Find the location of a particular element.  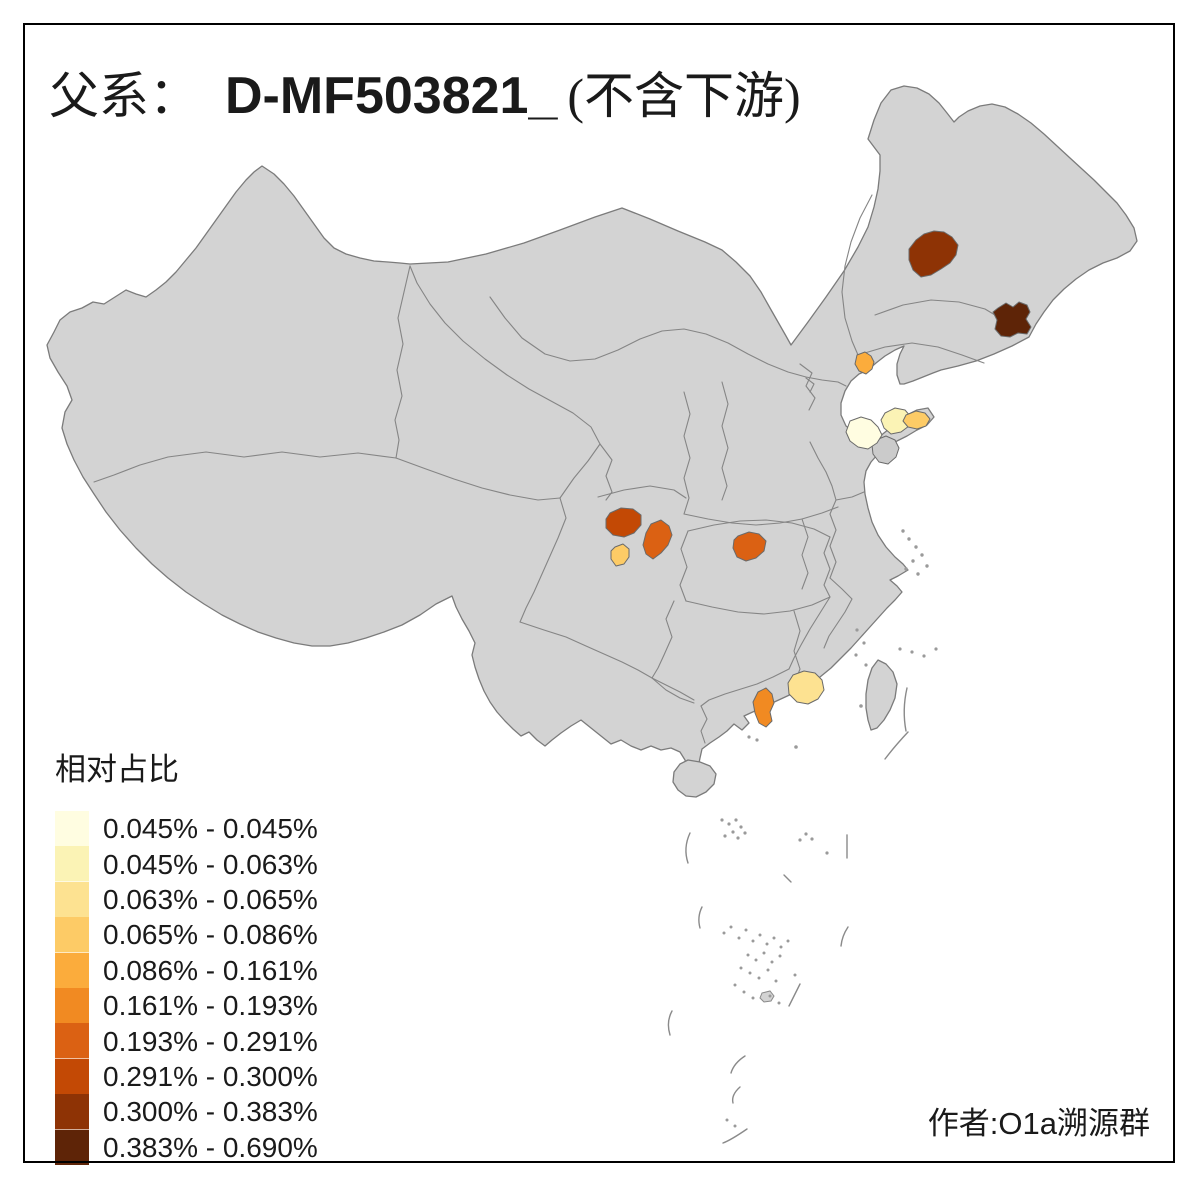

map-region-guangdong-west is located at coordinates (763, 707).